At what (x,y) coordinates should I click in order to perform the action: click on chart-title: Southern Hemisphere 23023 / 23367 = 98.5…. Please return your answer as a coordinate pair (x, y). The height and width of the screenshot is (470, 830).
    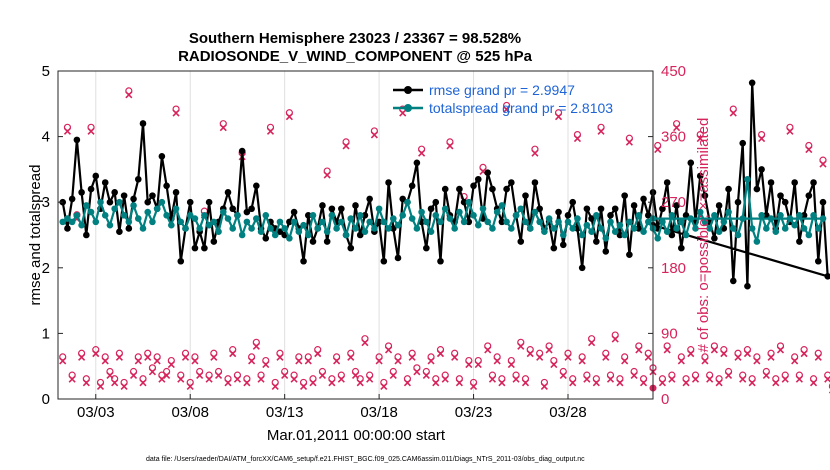
    Looking at the image, I should click on (355, 38).